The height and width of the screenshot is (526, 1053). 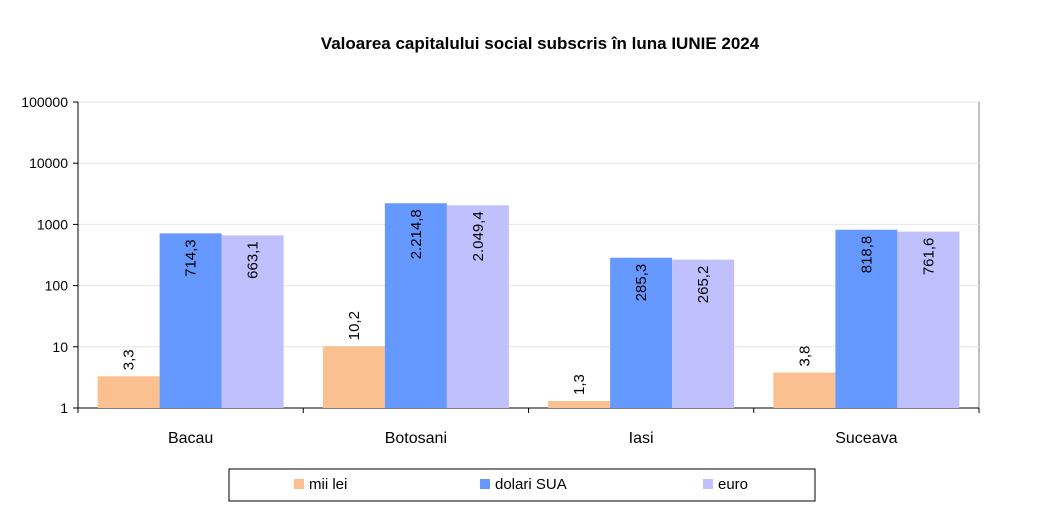 What do you see at coordinates (48, 163) in the screenshot?
I see `y-tick-label: 10000` at bounding box center [48, 163].